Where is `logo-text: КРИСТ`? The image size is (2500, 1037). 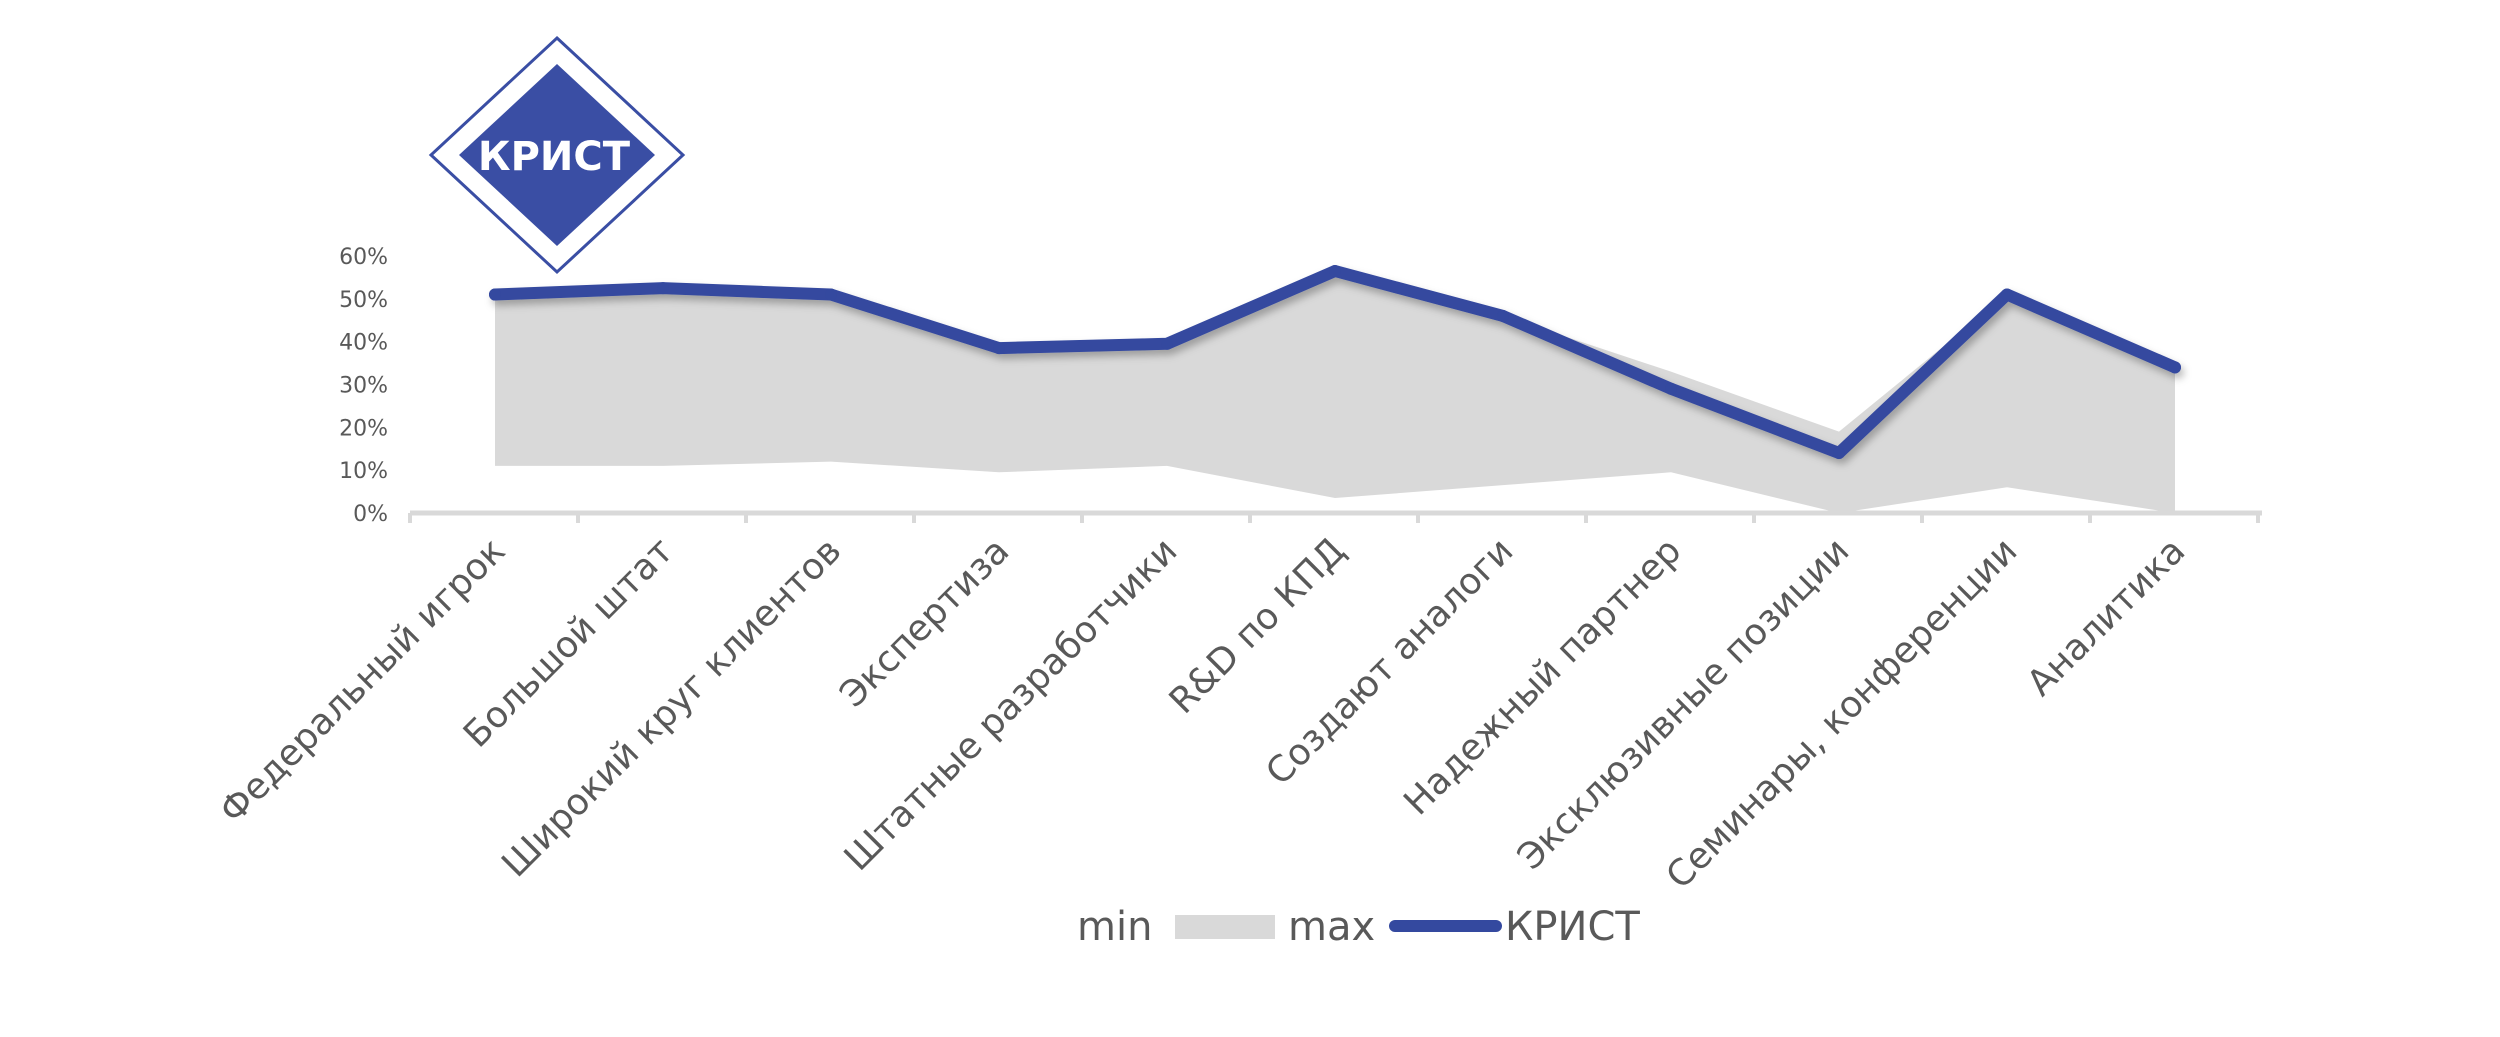
logo-text: КРИСТ is located at coordinates (554, 157).